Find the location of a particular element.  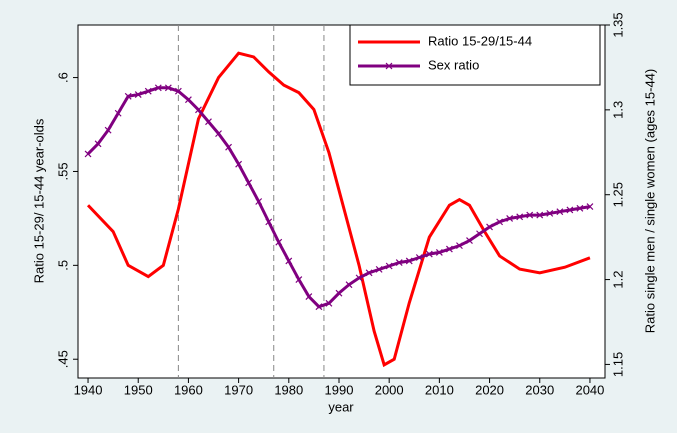

x-tick-label: 1980 is located at coordinates (288, 389).